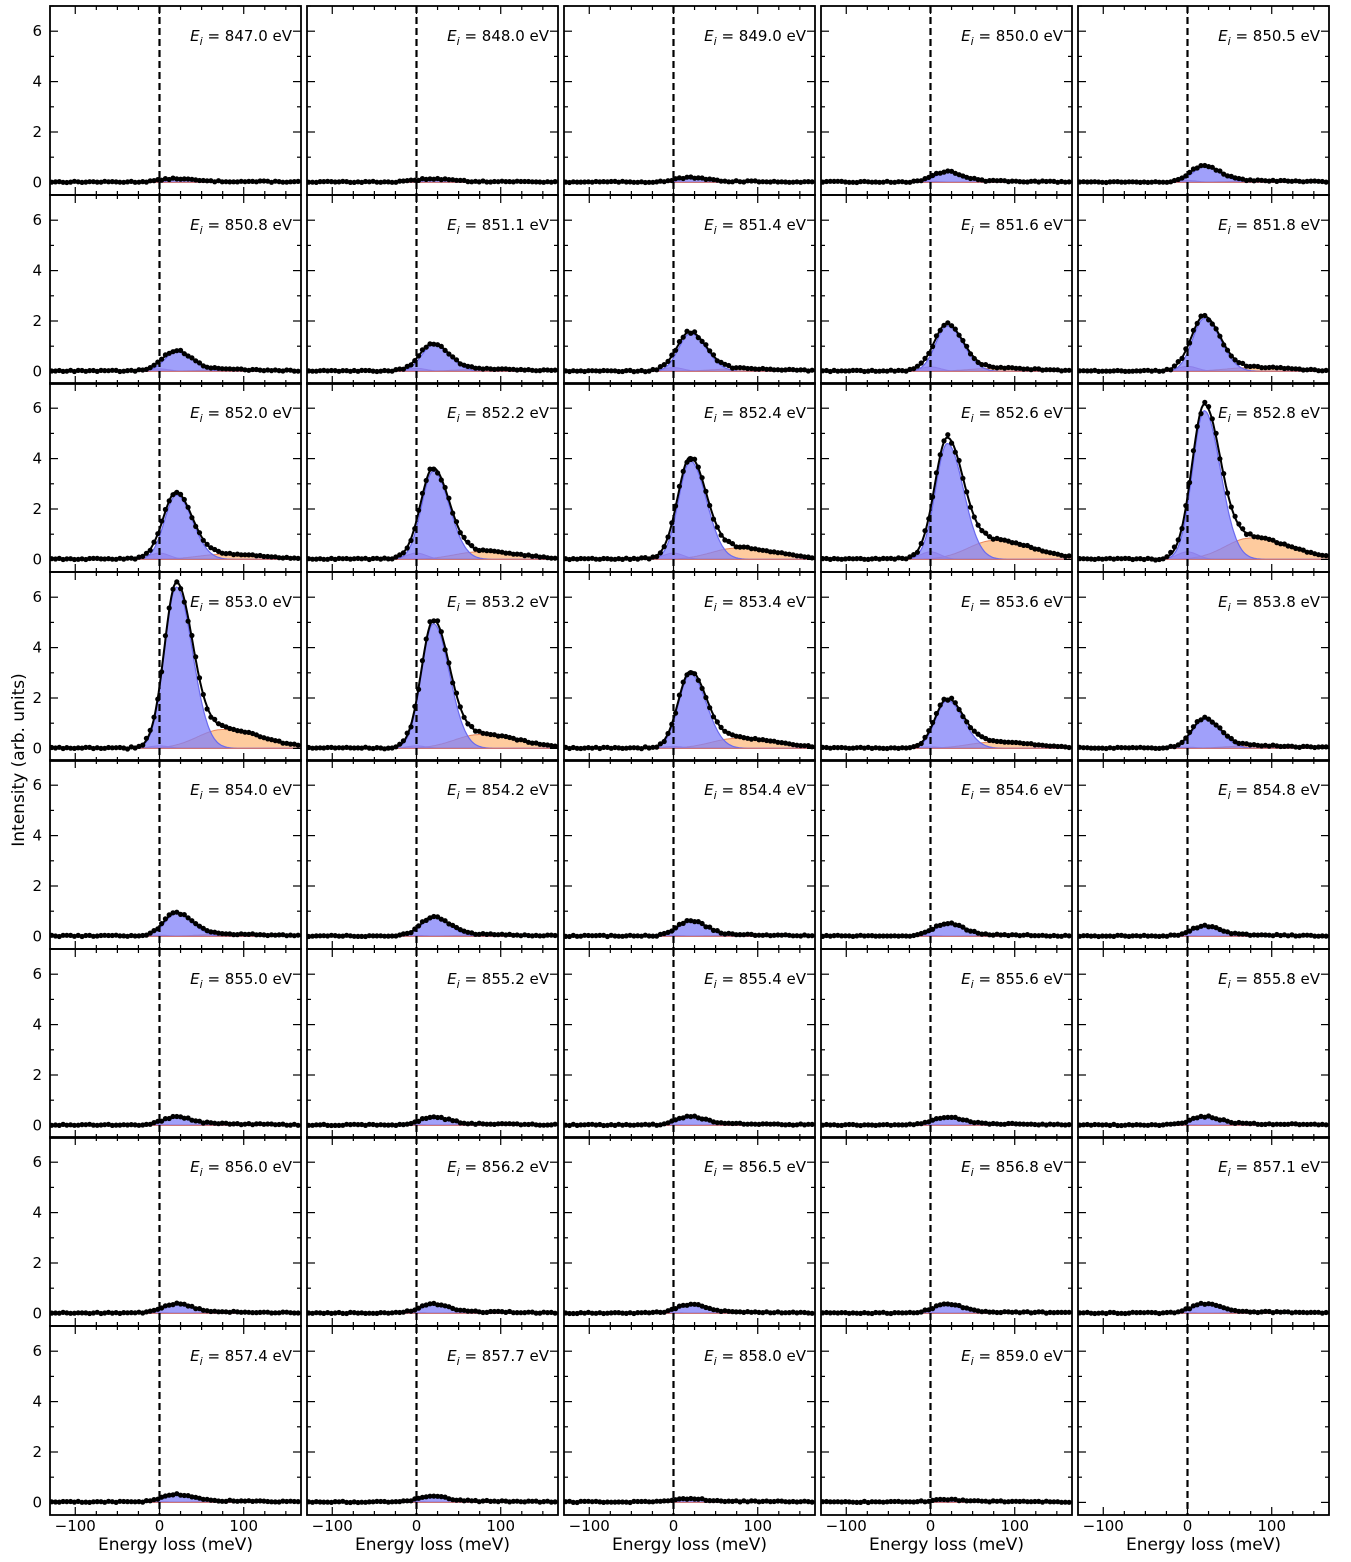  I want to click on x-tick-label: 0, so click(417, 1526).